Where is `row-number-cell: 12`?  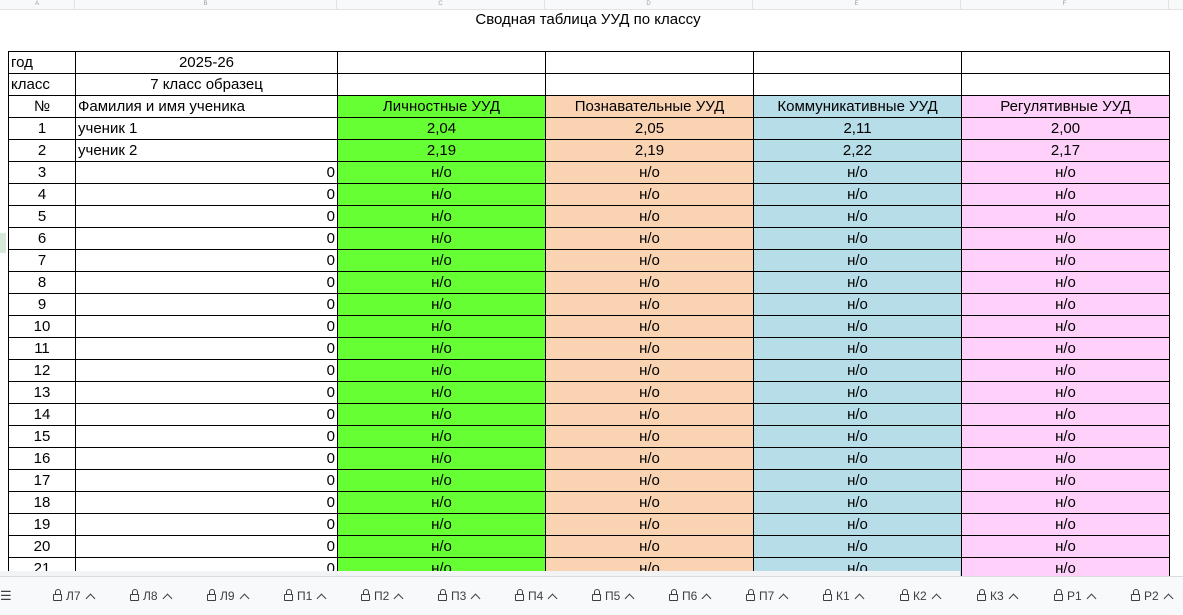
row-number-cell: 12 is located at coordinates (42, 370).